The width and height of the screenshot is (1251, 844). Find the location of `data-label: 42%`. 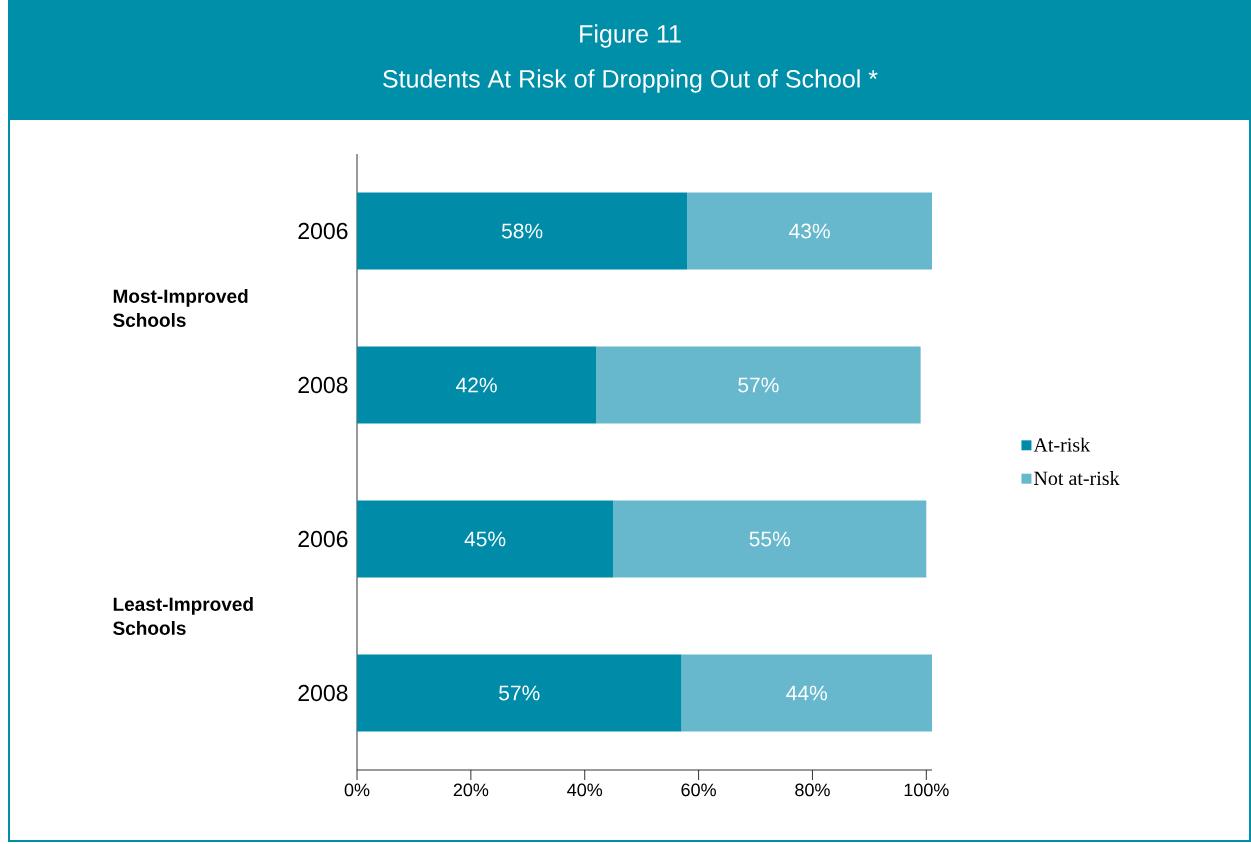

data-label: 42% is located at coordinates (476, 385).